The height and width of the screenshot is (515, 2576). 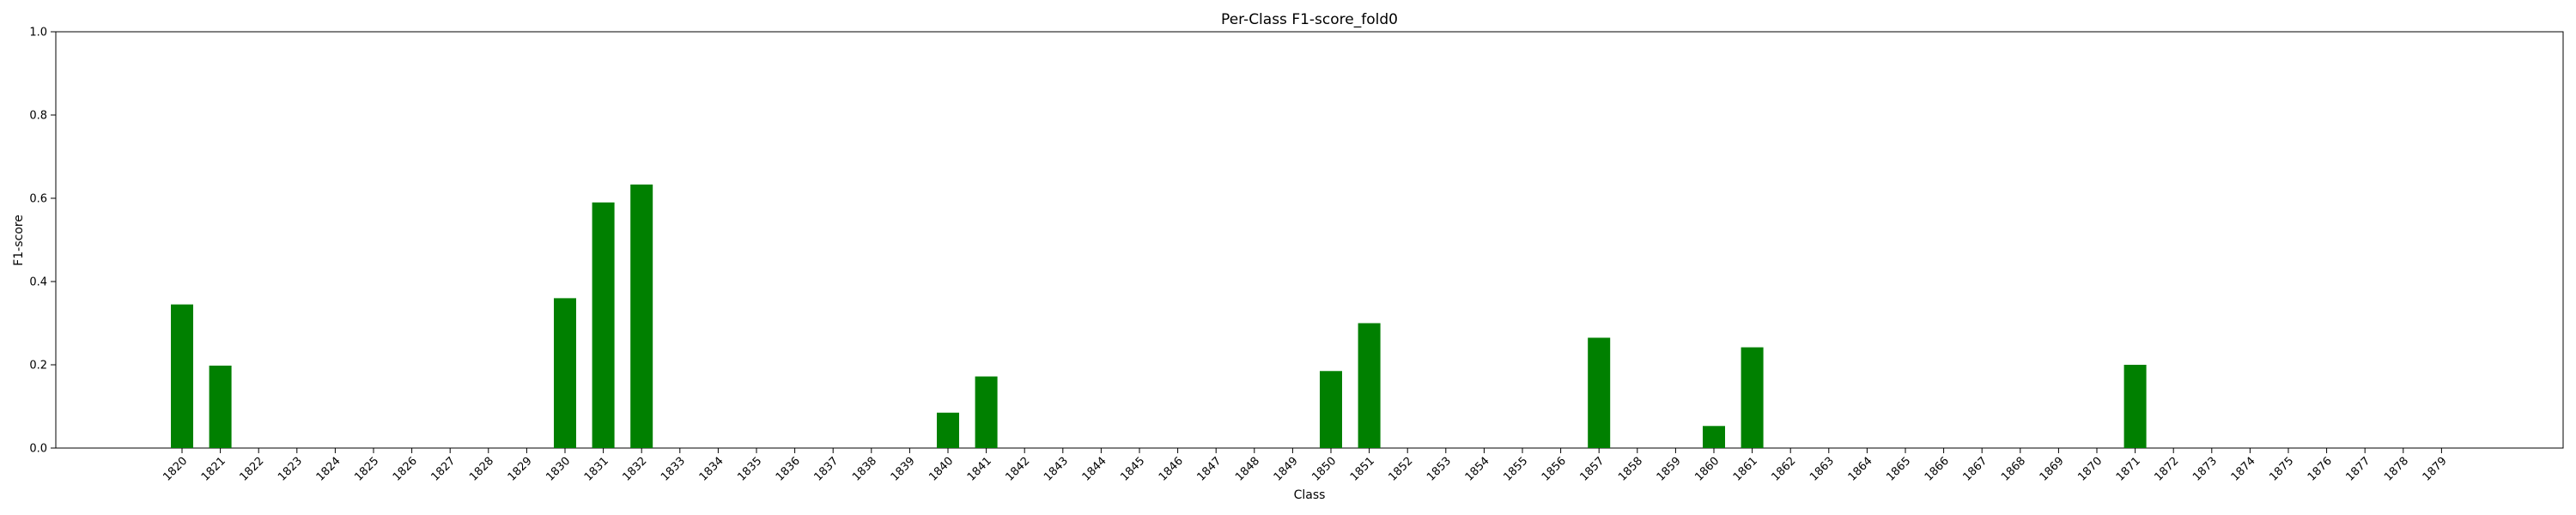 What do you see at coordinates (980, 469) in the screenshot?
I see `x-tick-label-1841: 1841` at bounding box center [980, 469].